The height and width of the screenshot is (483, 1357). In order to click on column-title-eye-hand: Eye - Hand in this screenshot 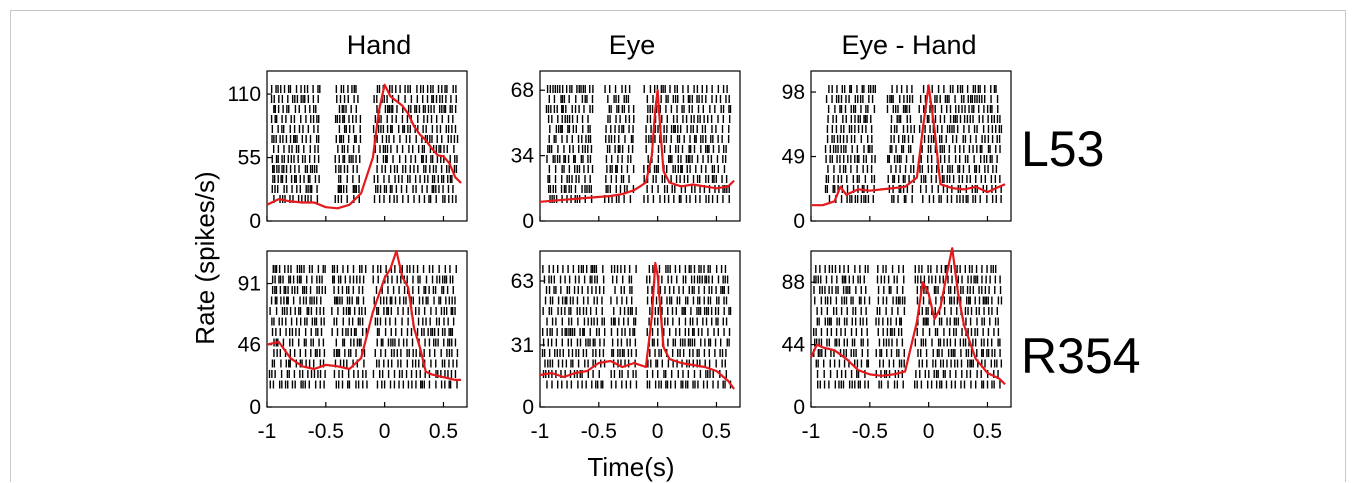, I will do `click(908, 45)`.